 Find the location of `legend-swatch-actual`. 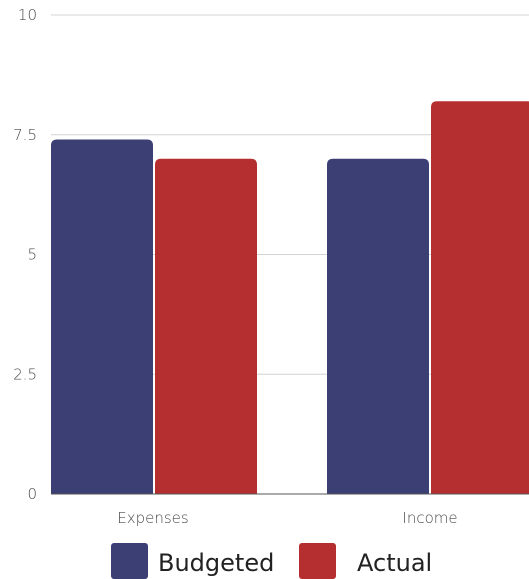

legend-swatch-actual is located at coordinates (317, 561).